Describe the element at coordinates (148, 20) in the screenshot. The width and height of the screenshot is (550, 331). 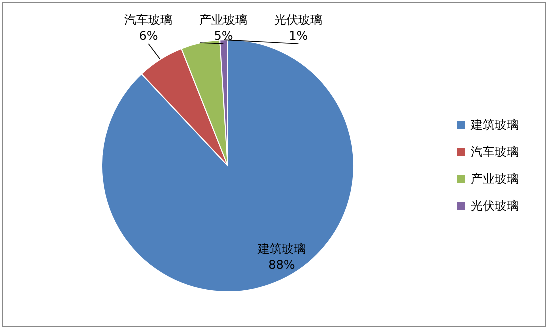
I see `slice-label: 汽车玻璃` at that location.